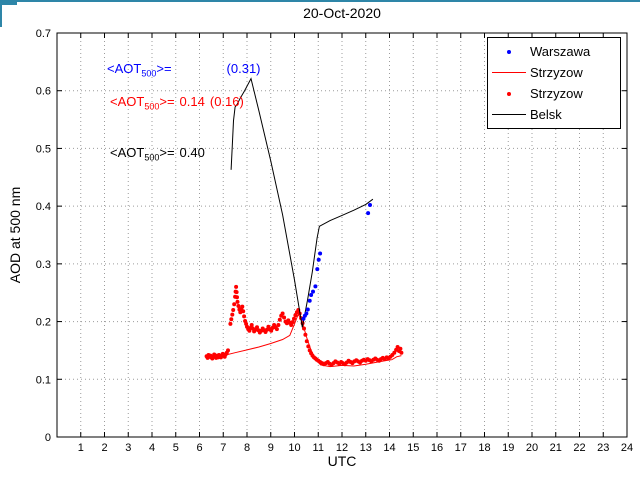  What do you see at coordinates (48, 438) in the screenshot?
I see `svg-text: 0` at bounding box center [48, 438].